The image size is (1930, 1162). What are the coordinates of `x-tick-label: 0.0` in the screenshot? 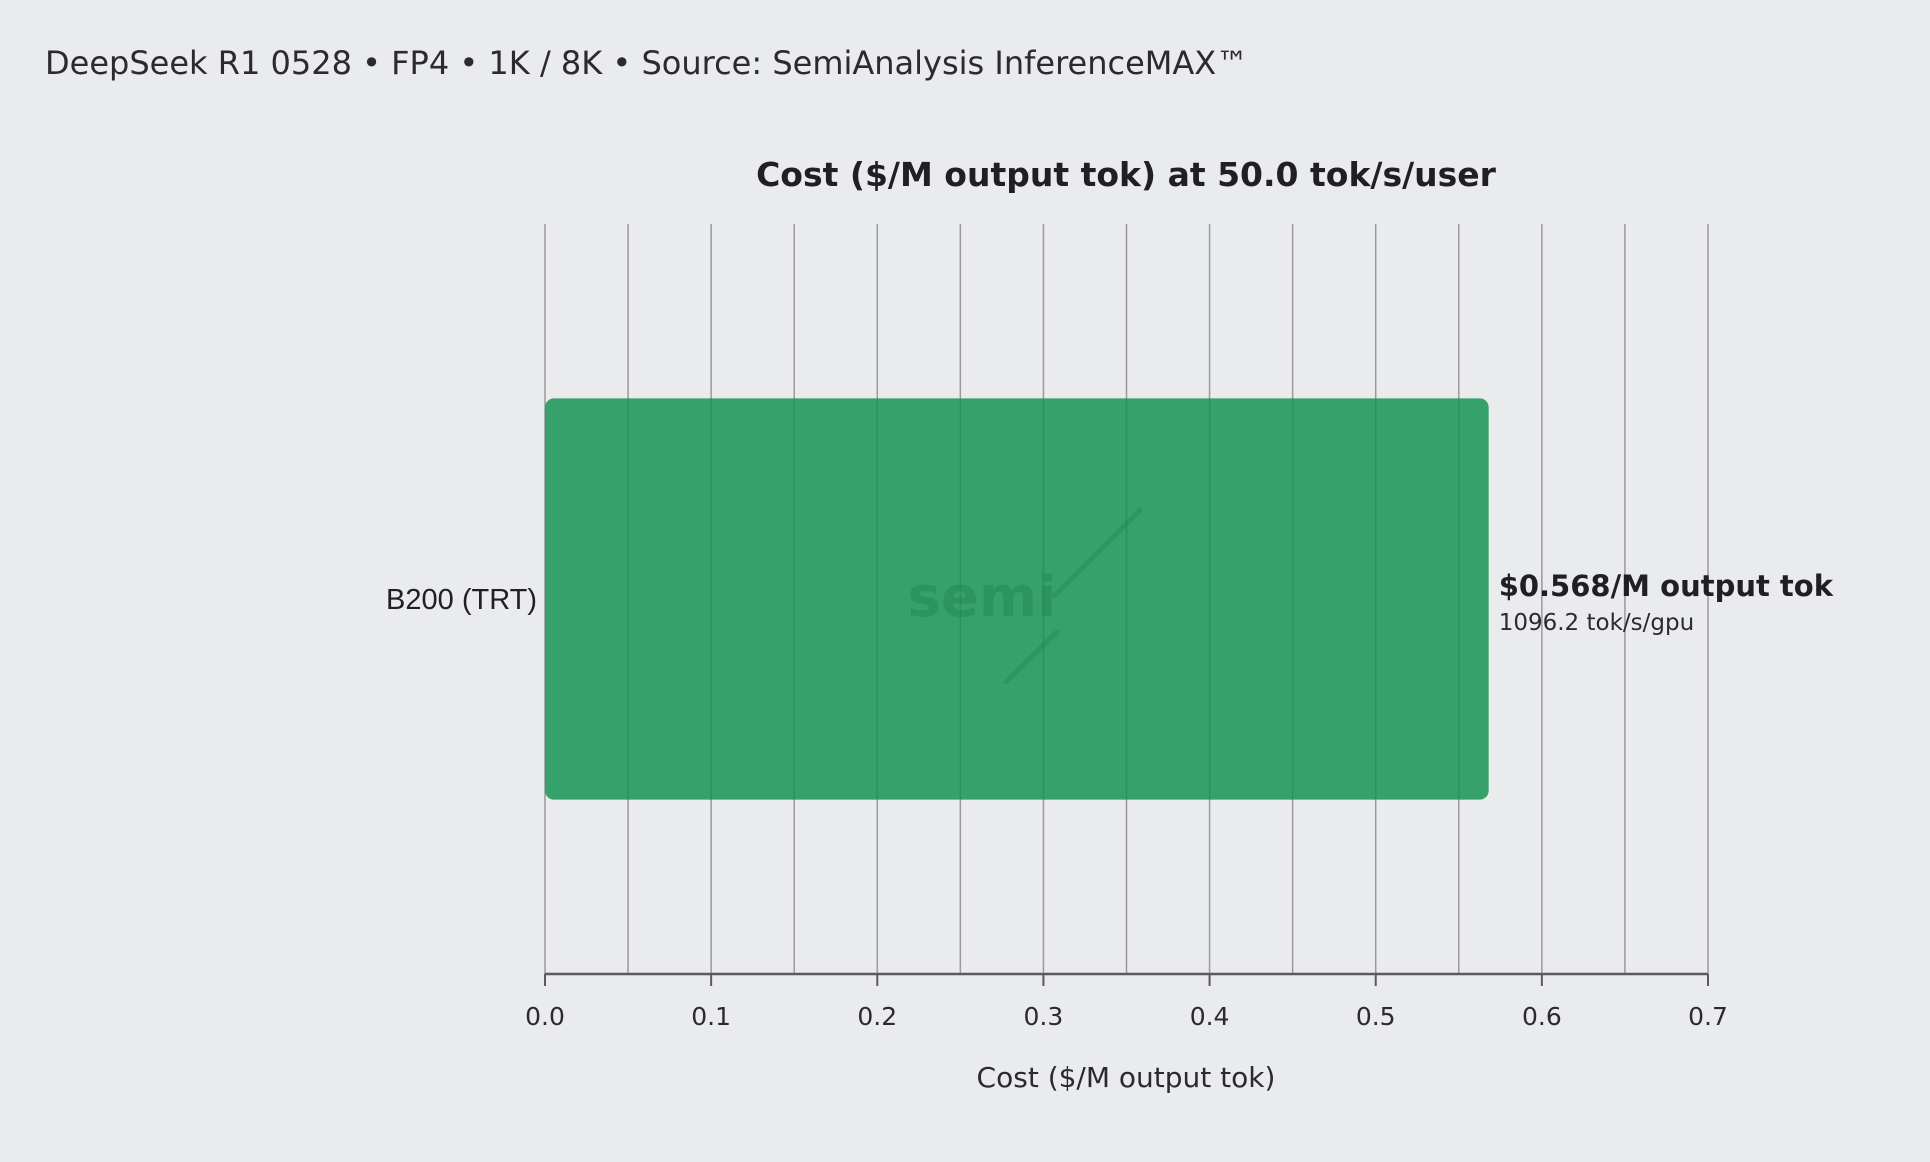 It's located at (545, 1016).